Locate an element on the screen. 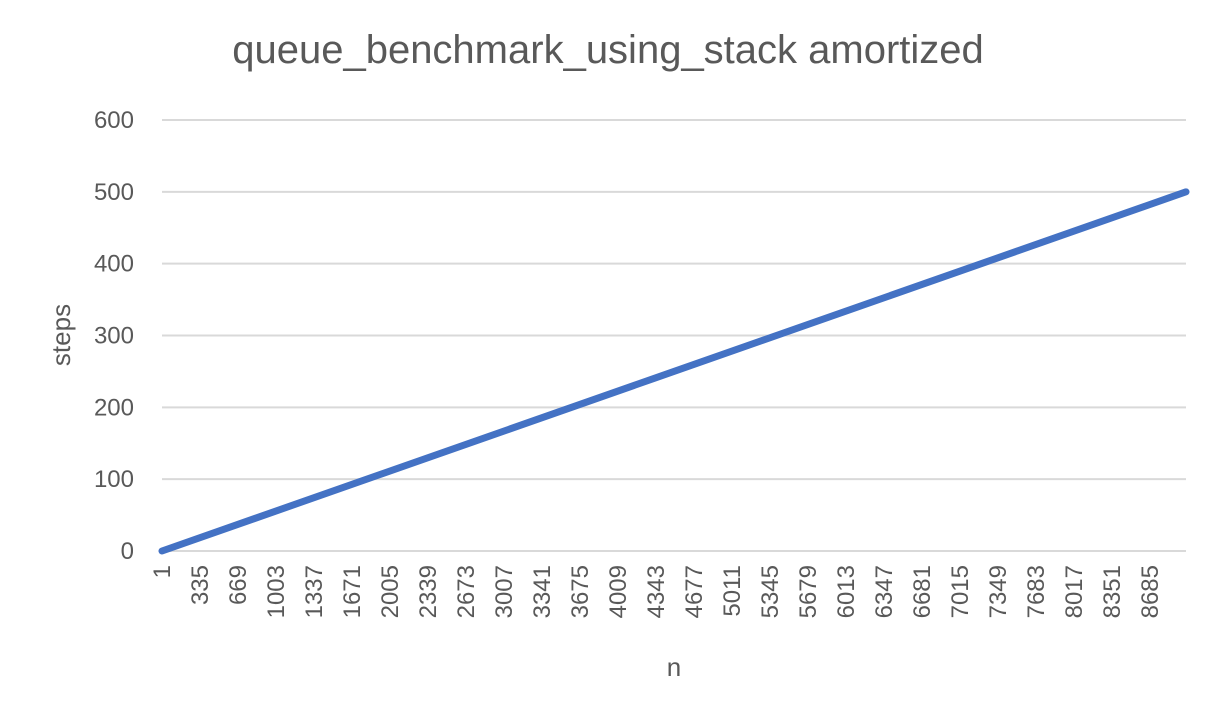 The width and height of the screenshot is (1218, 722). x-tick-label: 1003 is located at coordinates (276, 591).